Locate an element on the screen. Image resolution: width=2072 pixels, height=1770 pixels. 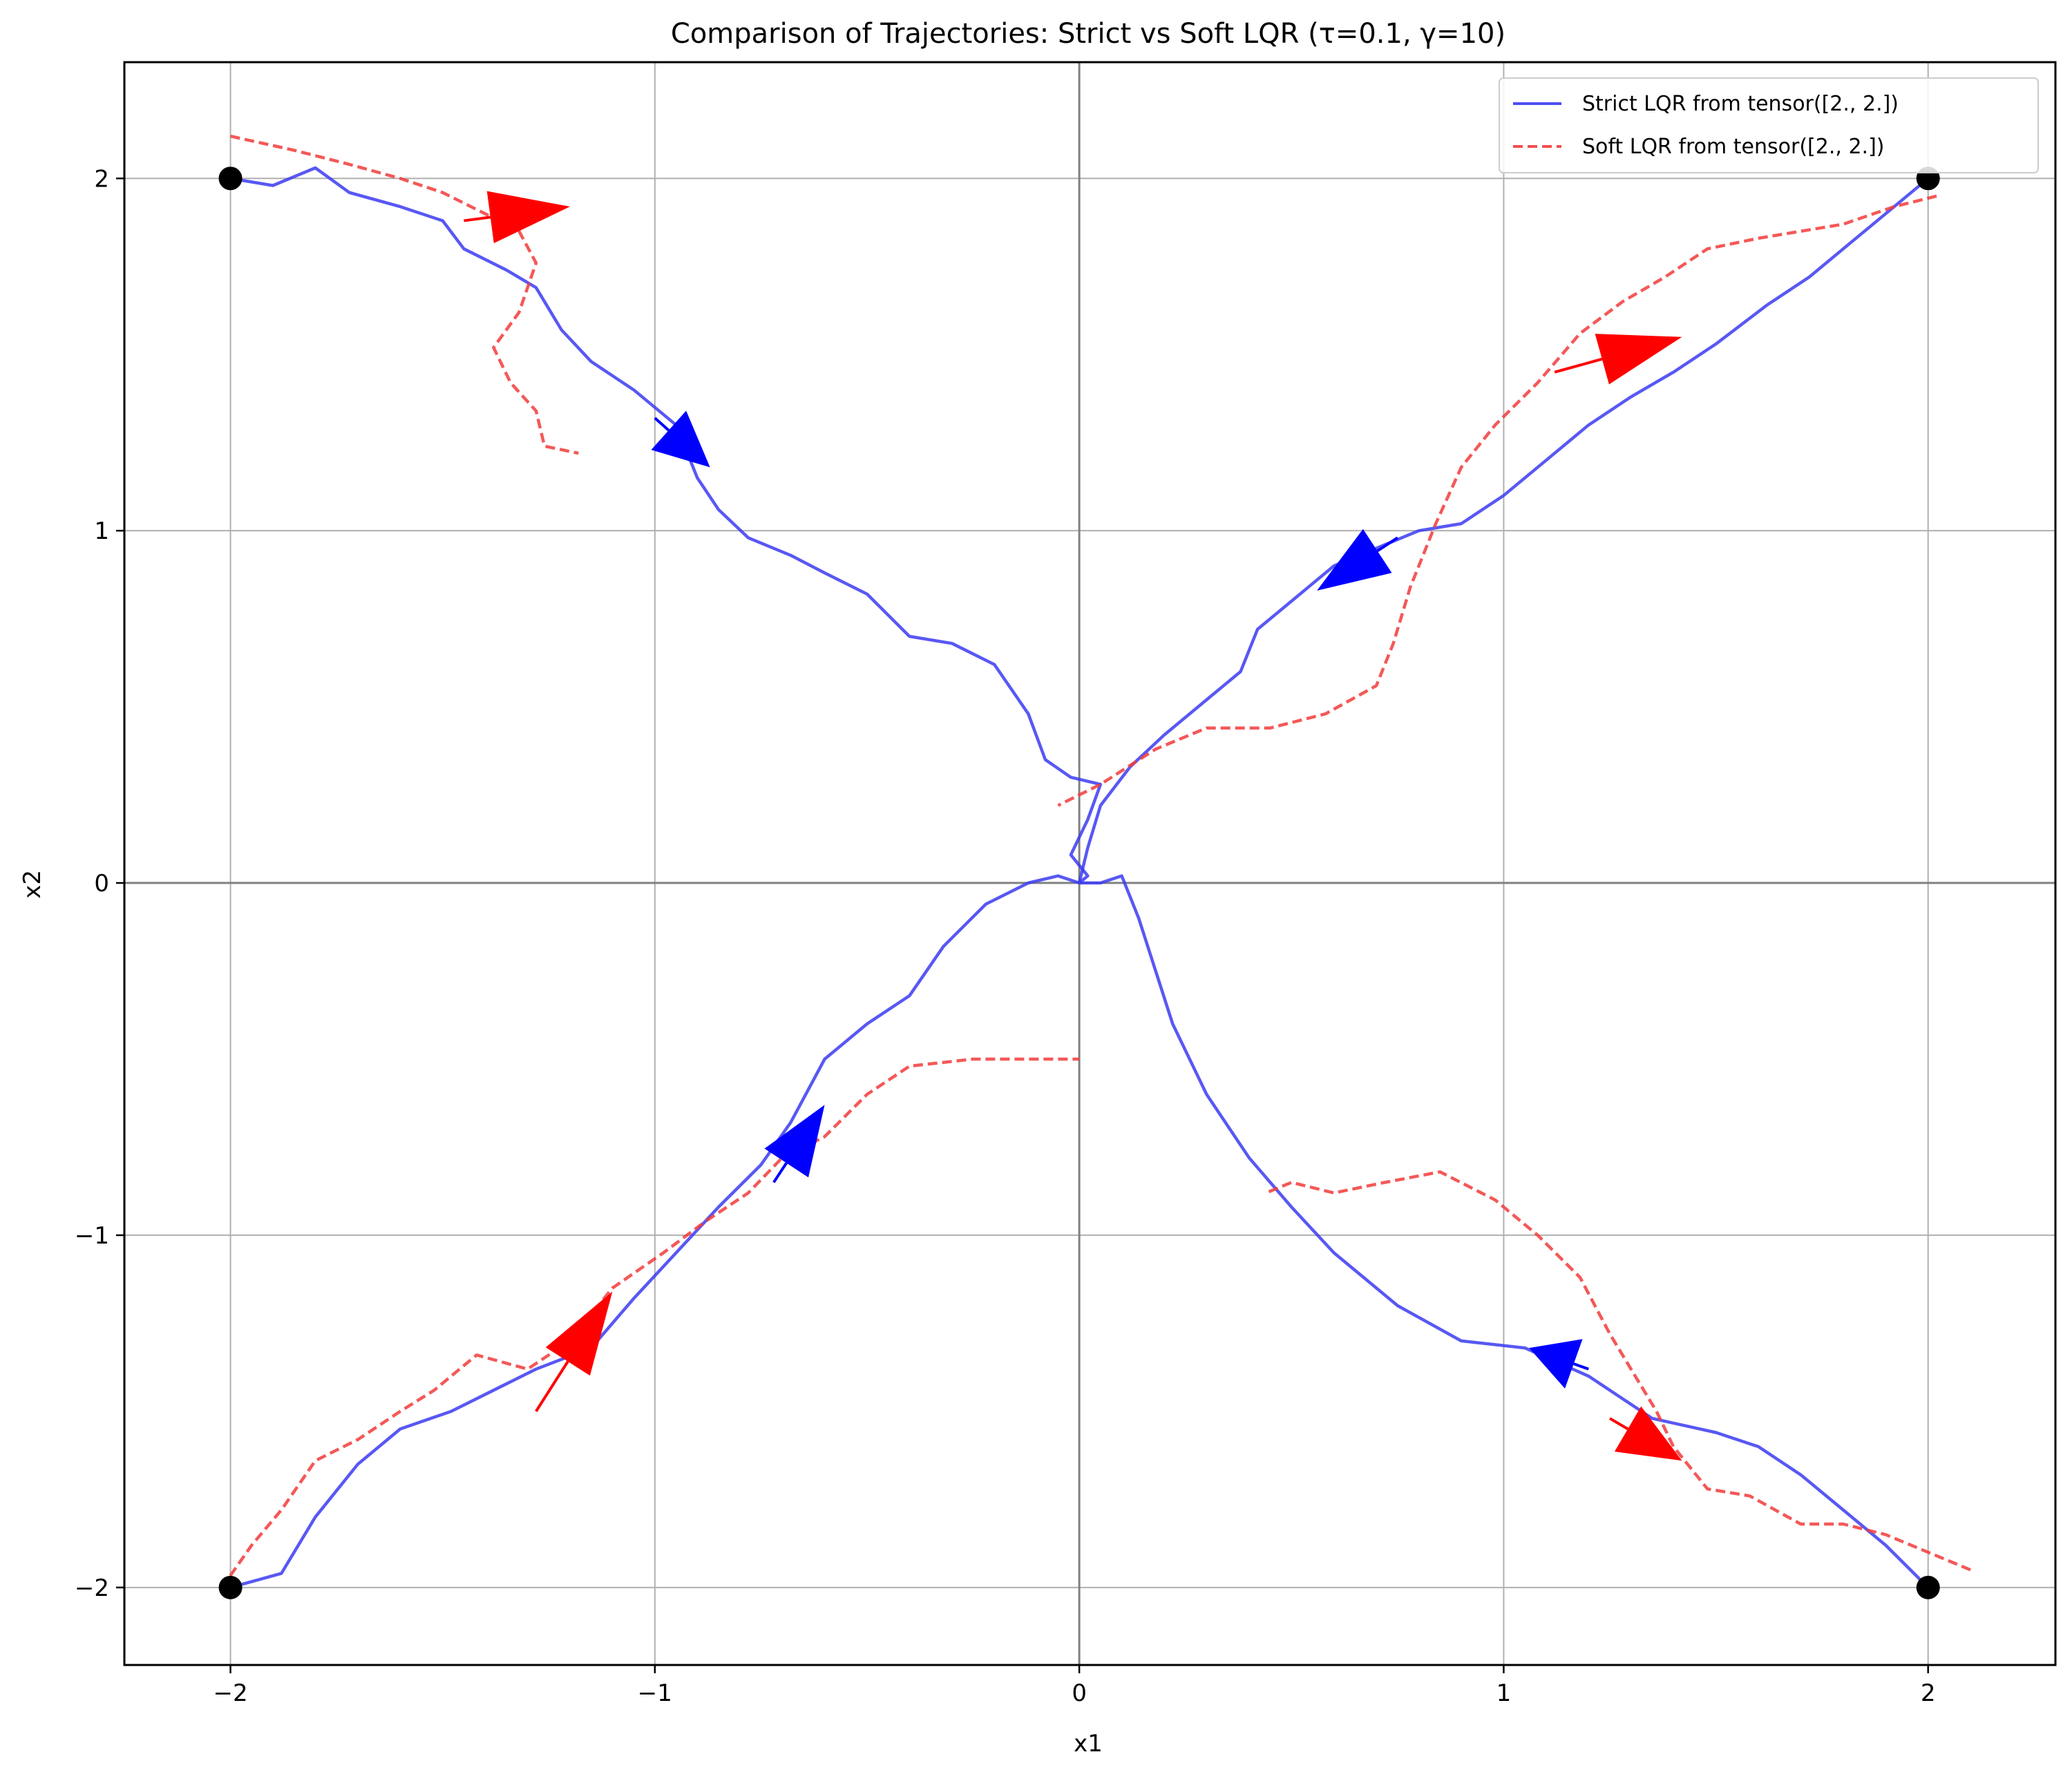
y-tick-label-2: 0 is located at coordinates (101, 883).